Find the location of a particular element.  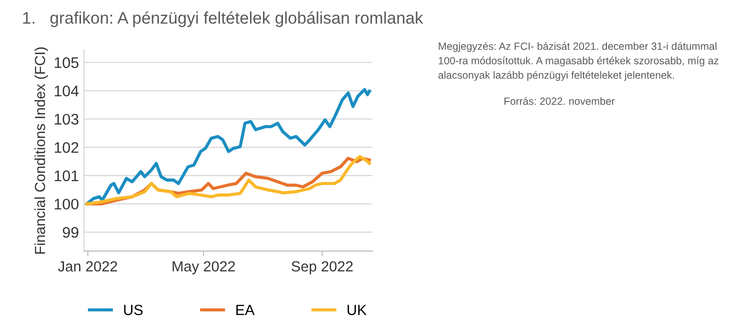

y-tick-label: 104 is located at coordinates (66, 91).